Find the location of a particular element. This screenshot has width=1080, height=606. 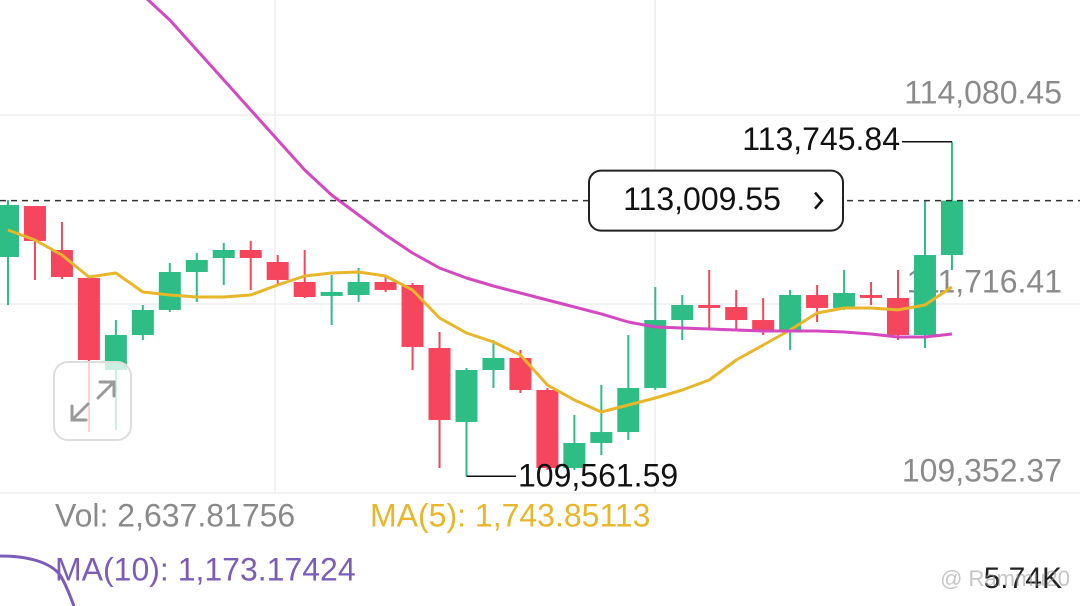

expand-icon is located at coordinates (93, 401).